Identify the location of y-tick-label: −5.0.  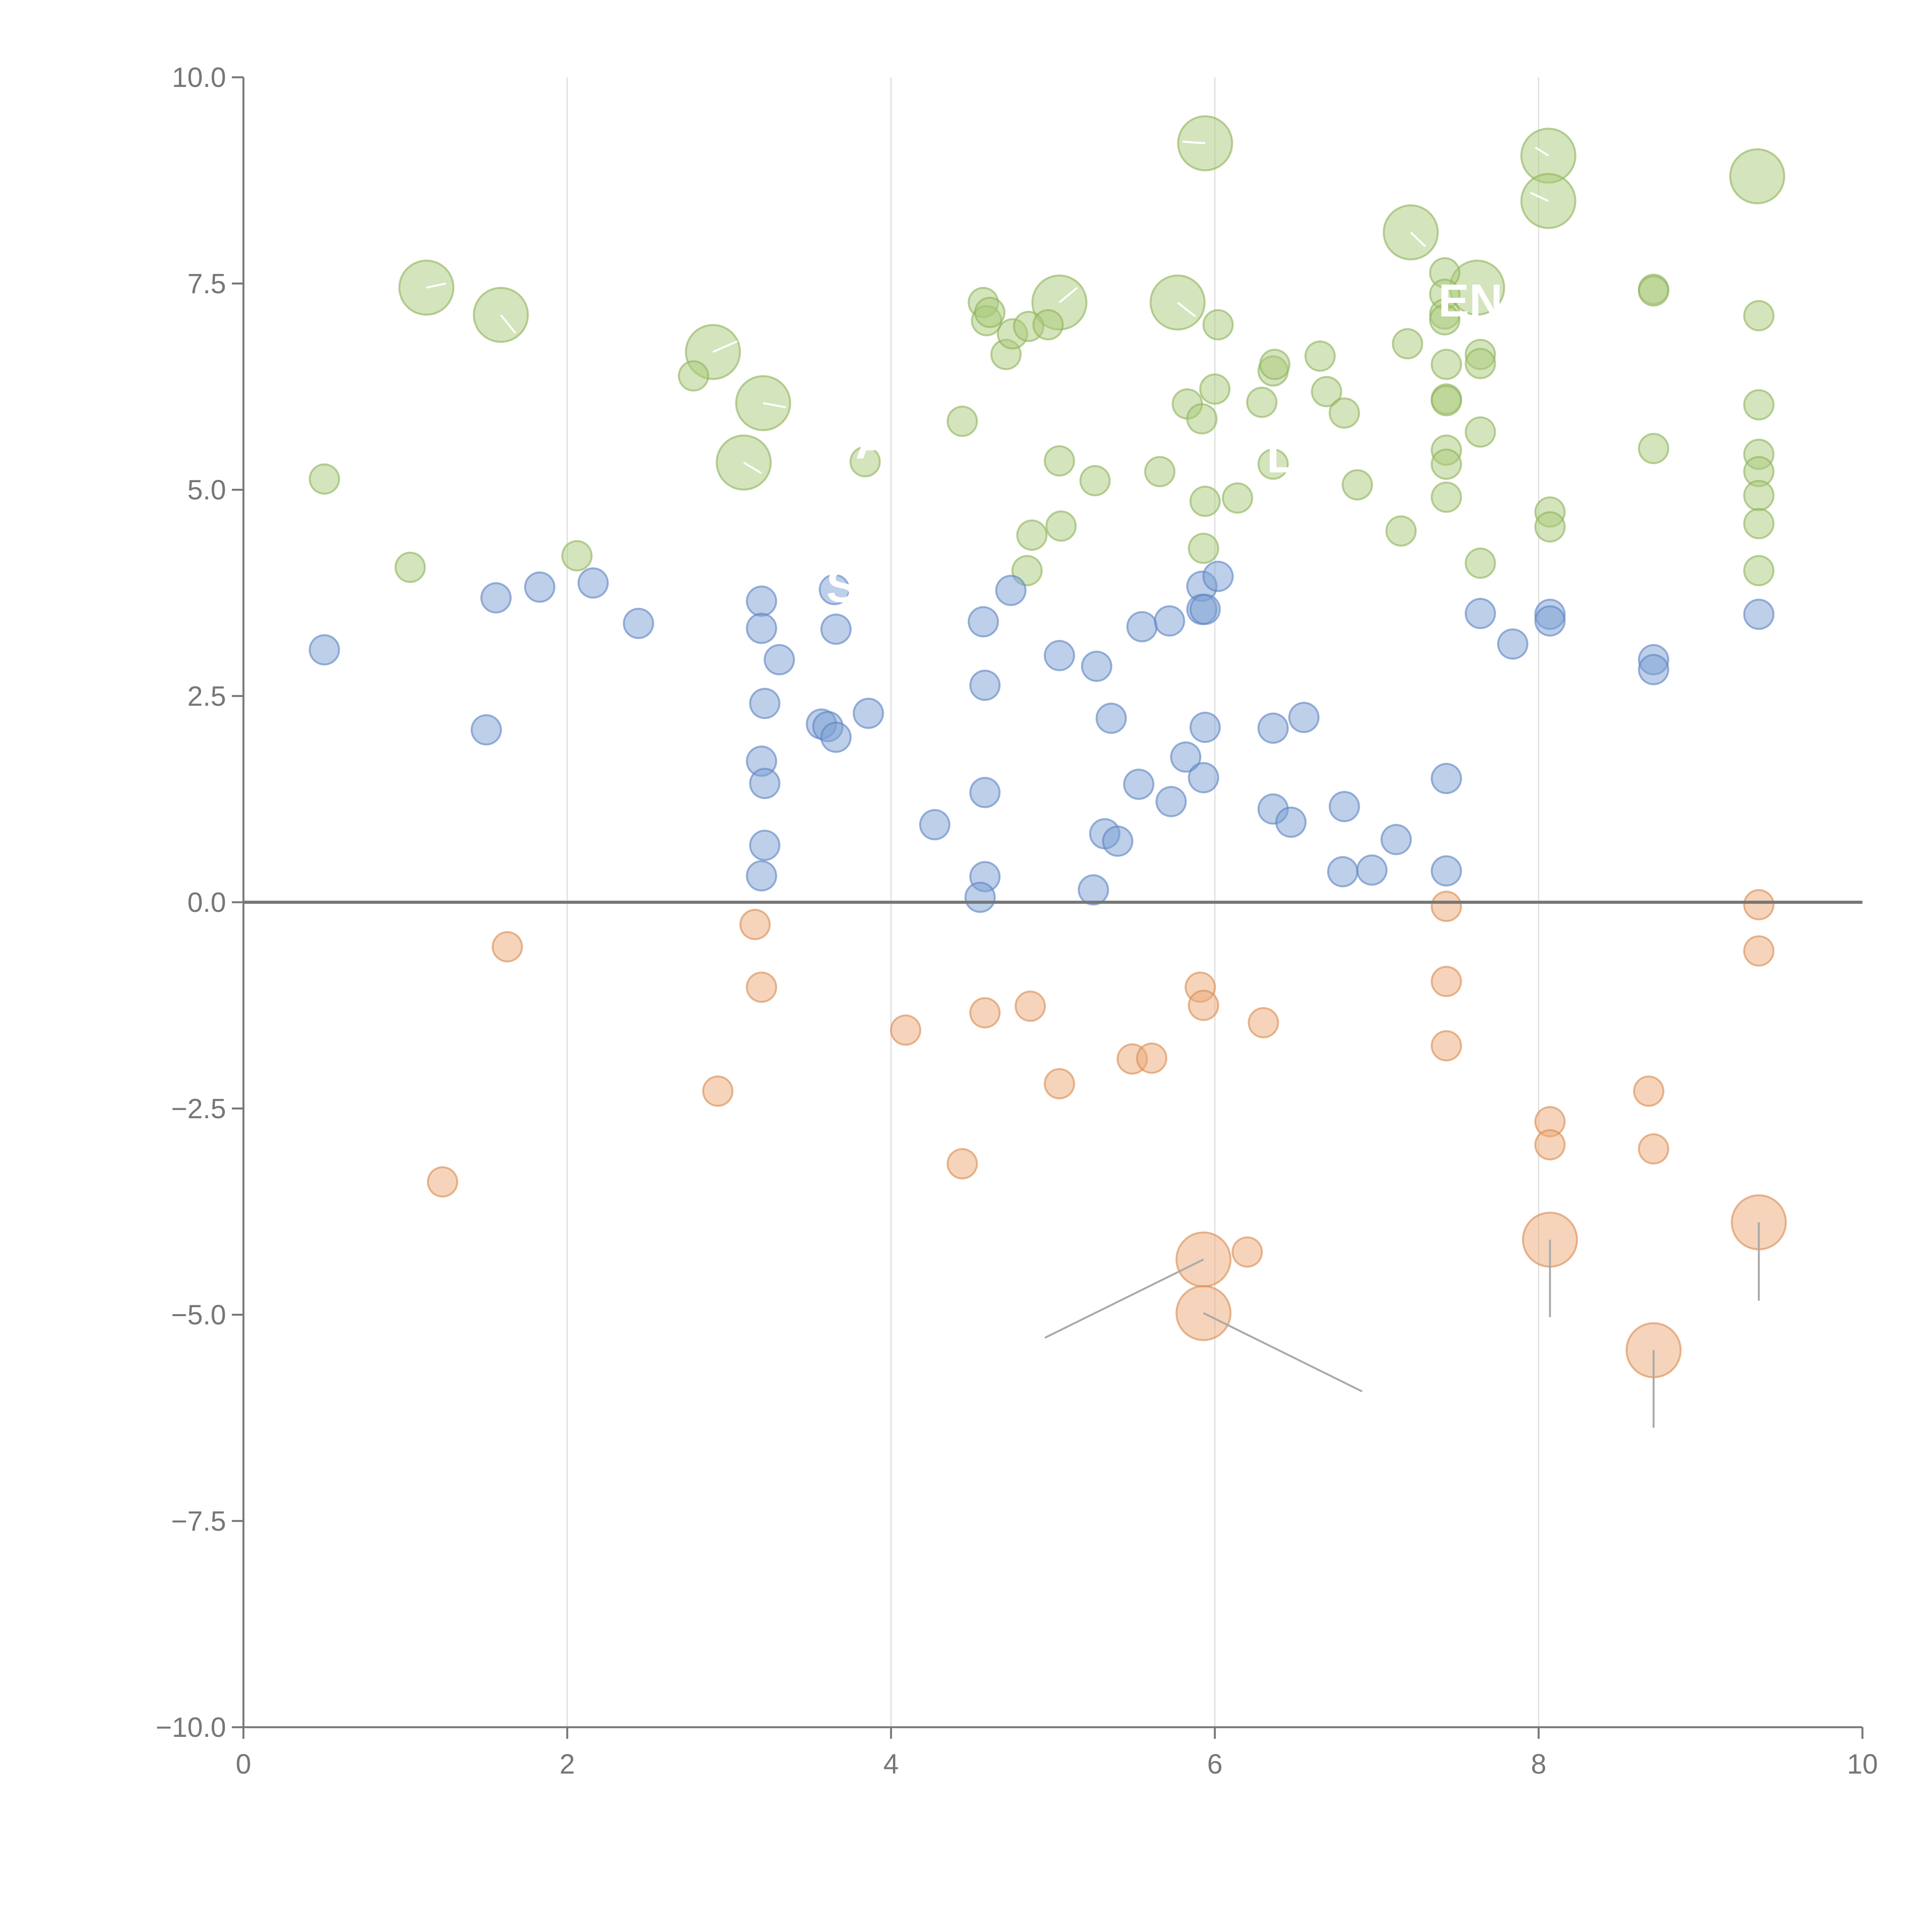
(198, 1315).